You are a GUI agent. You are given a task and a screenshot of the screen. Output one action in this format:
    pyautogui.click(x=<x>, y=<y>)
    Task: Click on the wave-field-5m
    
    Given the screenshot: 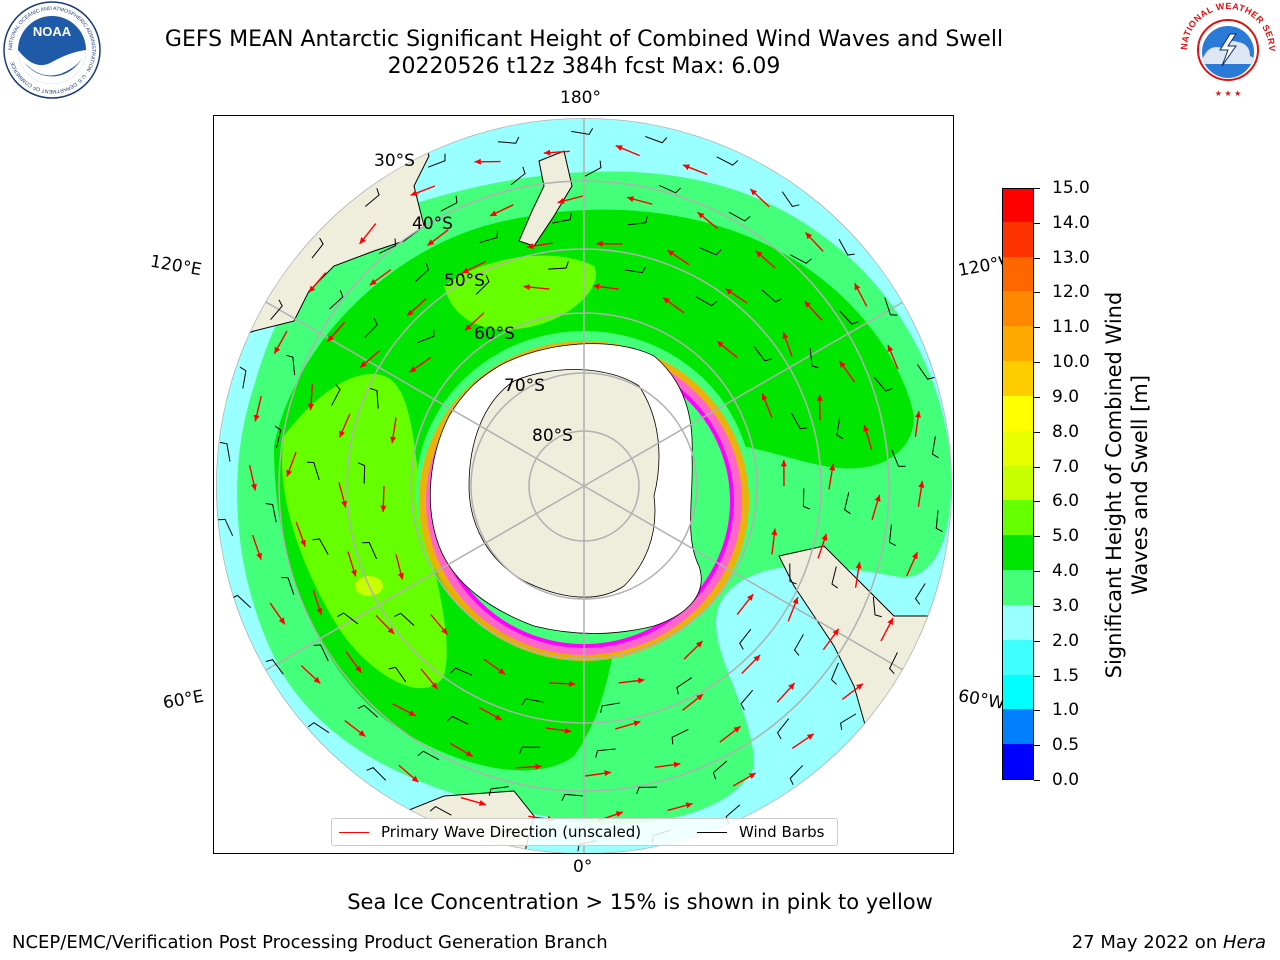 What is the action you would take?
    pyautogui.click(x=364, y=531)
    